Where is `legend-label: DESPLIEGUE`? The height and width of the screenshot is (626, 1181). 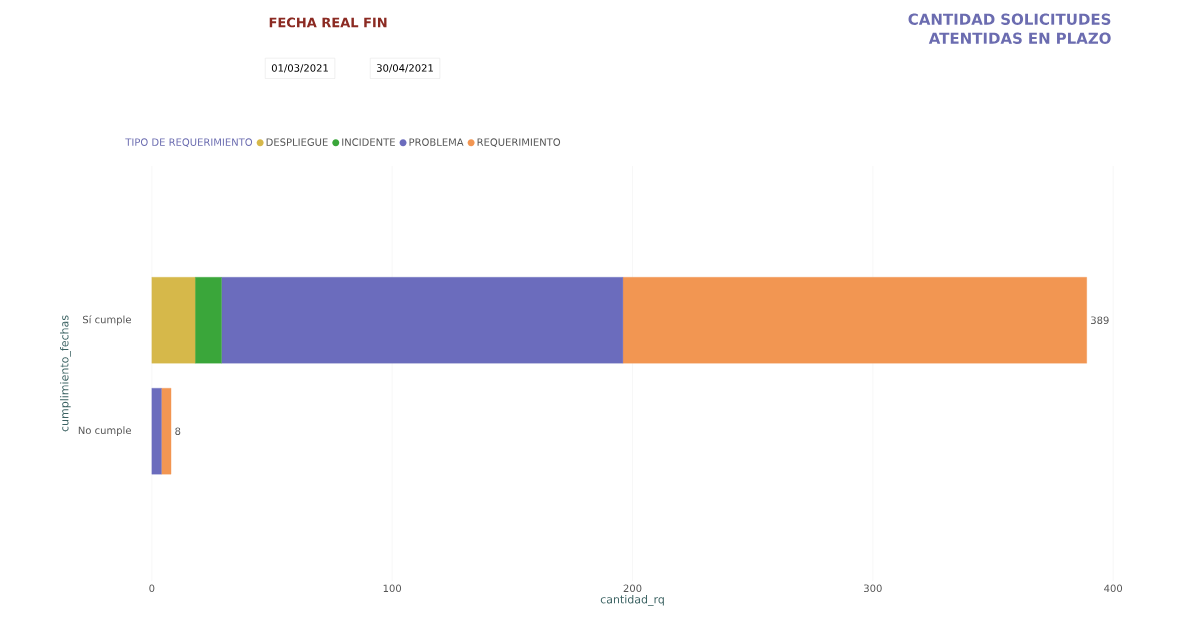
legend-label: DESPLIEGUE is located at coordinates (297, 142).